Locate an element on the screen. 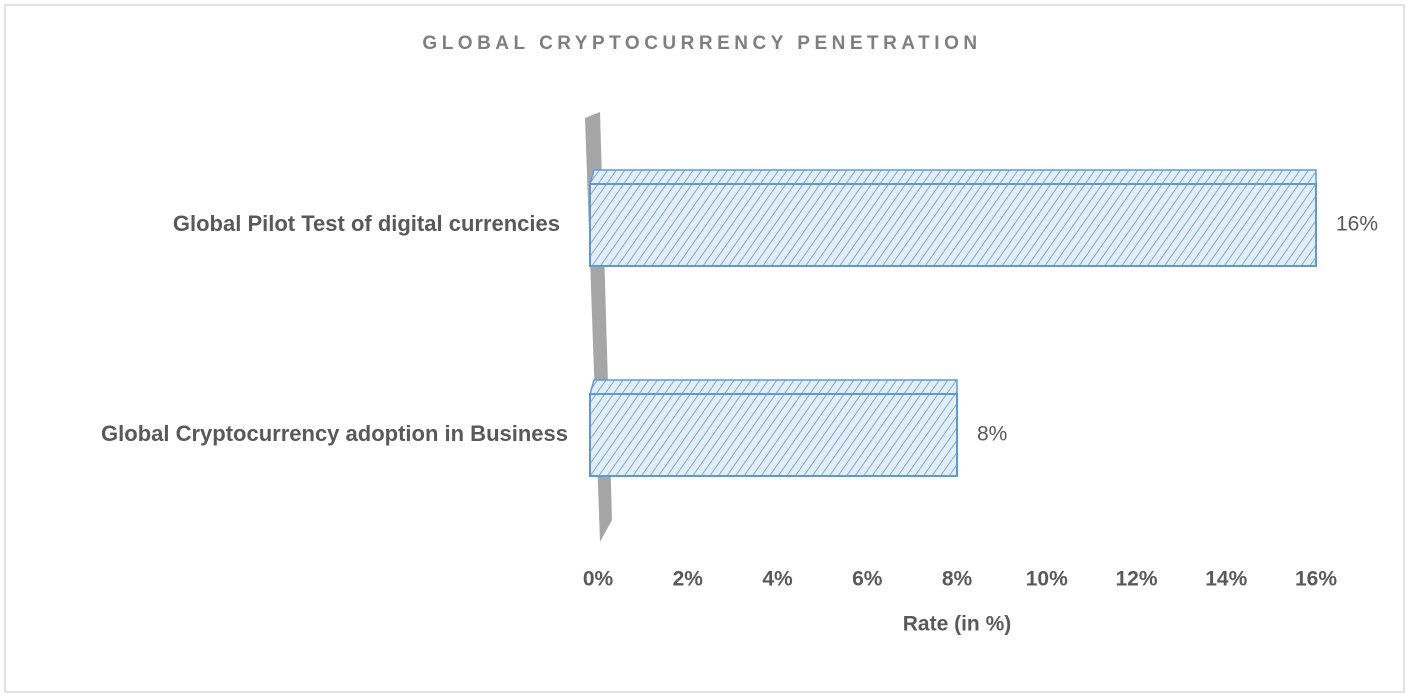  x-tick-label: 12% is located at coordinates (1136, 579).